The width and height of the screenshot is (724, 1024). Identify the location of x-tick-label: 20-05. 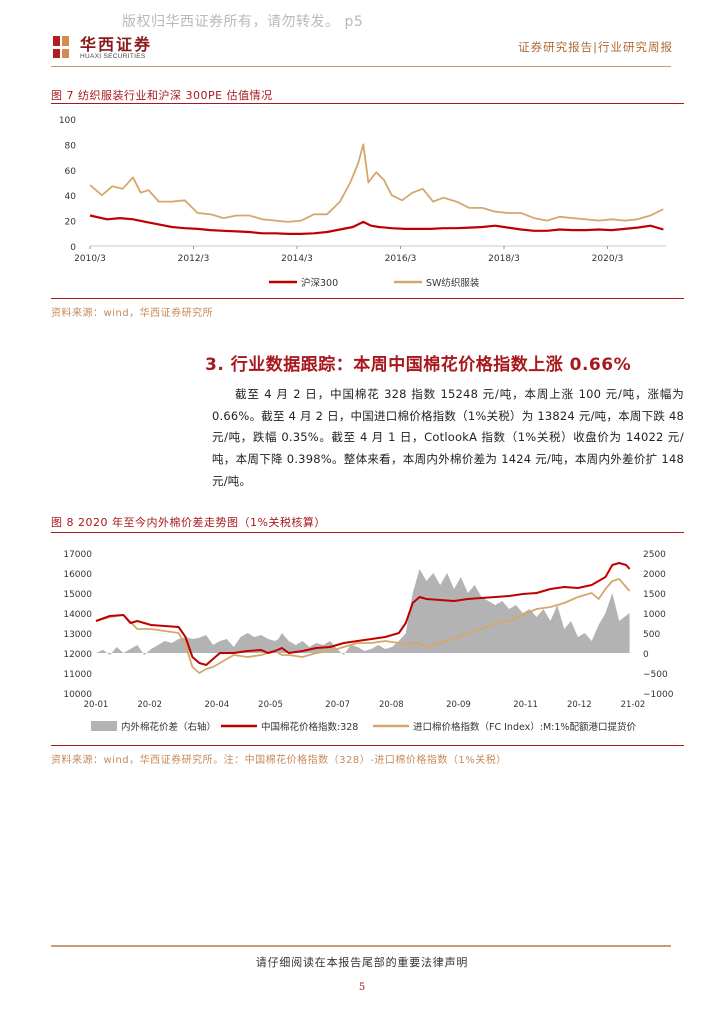
(270, 705).